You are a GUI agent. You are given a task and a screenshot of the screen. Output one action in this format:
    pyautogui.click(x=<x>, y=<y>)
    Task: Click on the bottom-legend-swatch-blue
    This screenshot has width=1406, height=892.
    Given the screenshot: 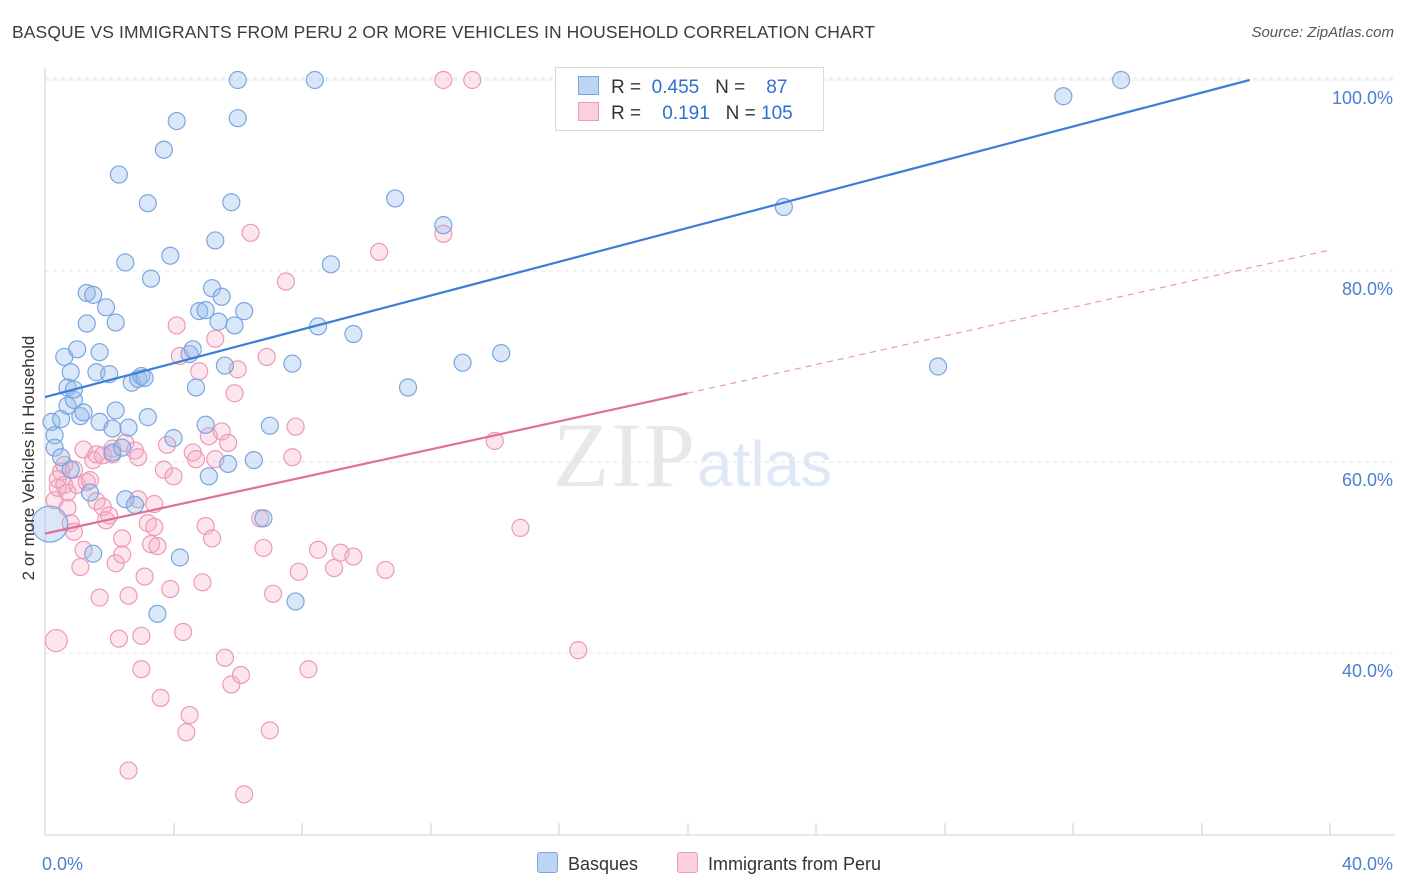 What is the action you would take?
    pyautogui.click(x=547, y=862)
    